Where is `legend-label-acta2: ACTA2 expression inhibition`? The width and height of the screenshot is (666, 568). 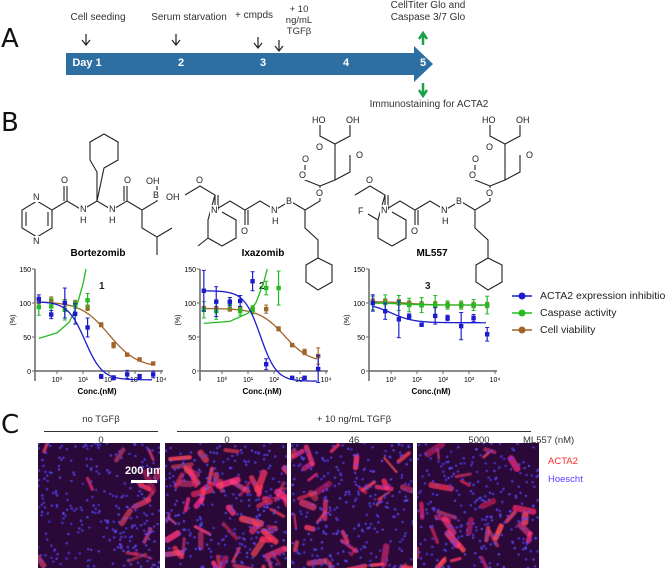 legend-label-acta2: ACTA2 expression inhibition is located at coordinates (603, 295).